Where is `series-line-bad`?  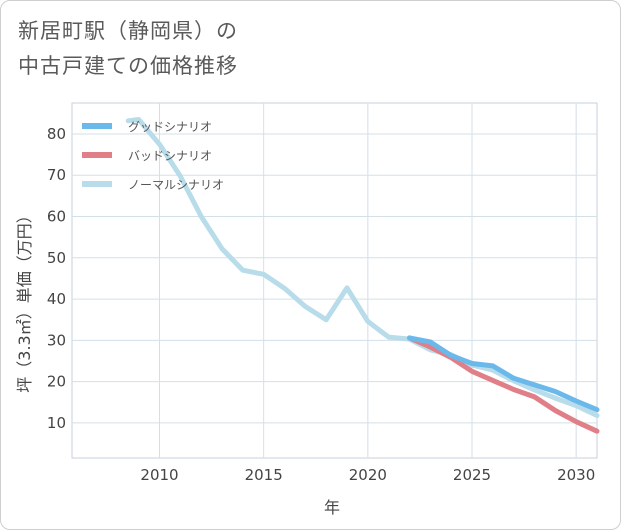
series-line-bad is located at coordinates (503, 384).